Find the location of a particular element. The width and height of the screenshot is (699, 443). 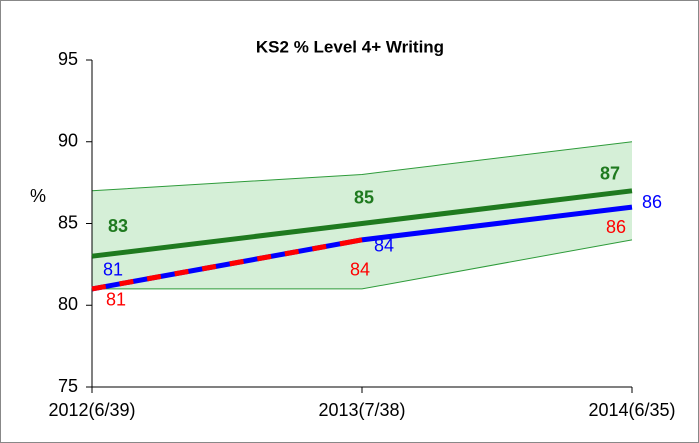

y-tick-label: 85 is located at coordinates (68, 222).